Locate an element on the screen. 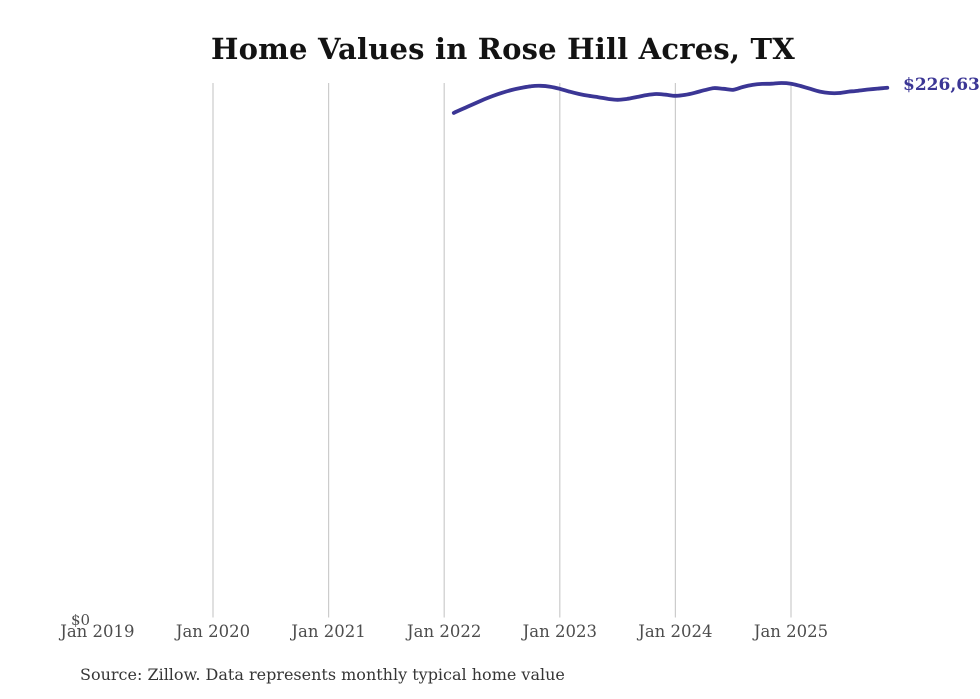  chart-title: Home Values in Rose Hill Acres, TX is located at coordinates (503, 49).